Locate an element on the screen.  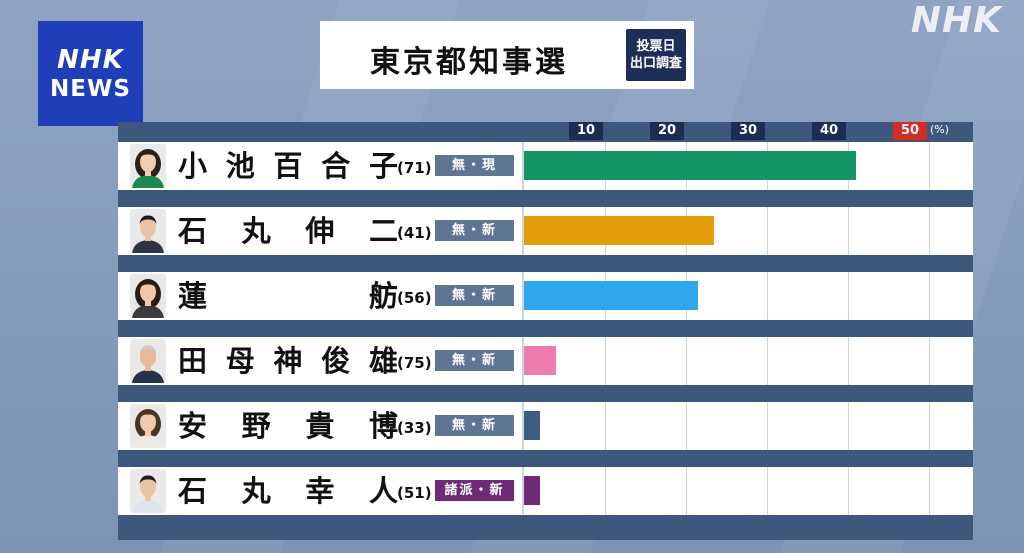
exit-poll-badge-line-2: 出口調査 is located at coordinates (655, 63).